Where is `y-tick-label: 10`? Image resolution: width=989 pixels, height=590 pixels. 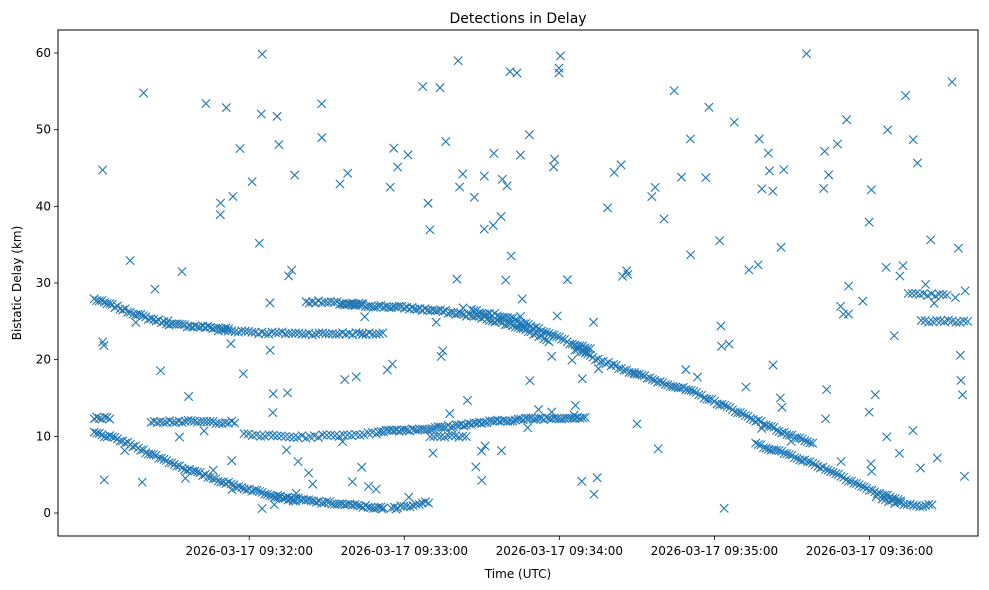 y-tick-label: 10 is located at coordinates (43, 436).